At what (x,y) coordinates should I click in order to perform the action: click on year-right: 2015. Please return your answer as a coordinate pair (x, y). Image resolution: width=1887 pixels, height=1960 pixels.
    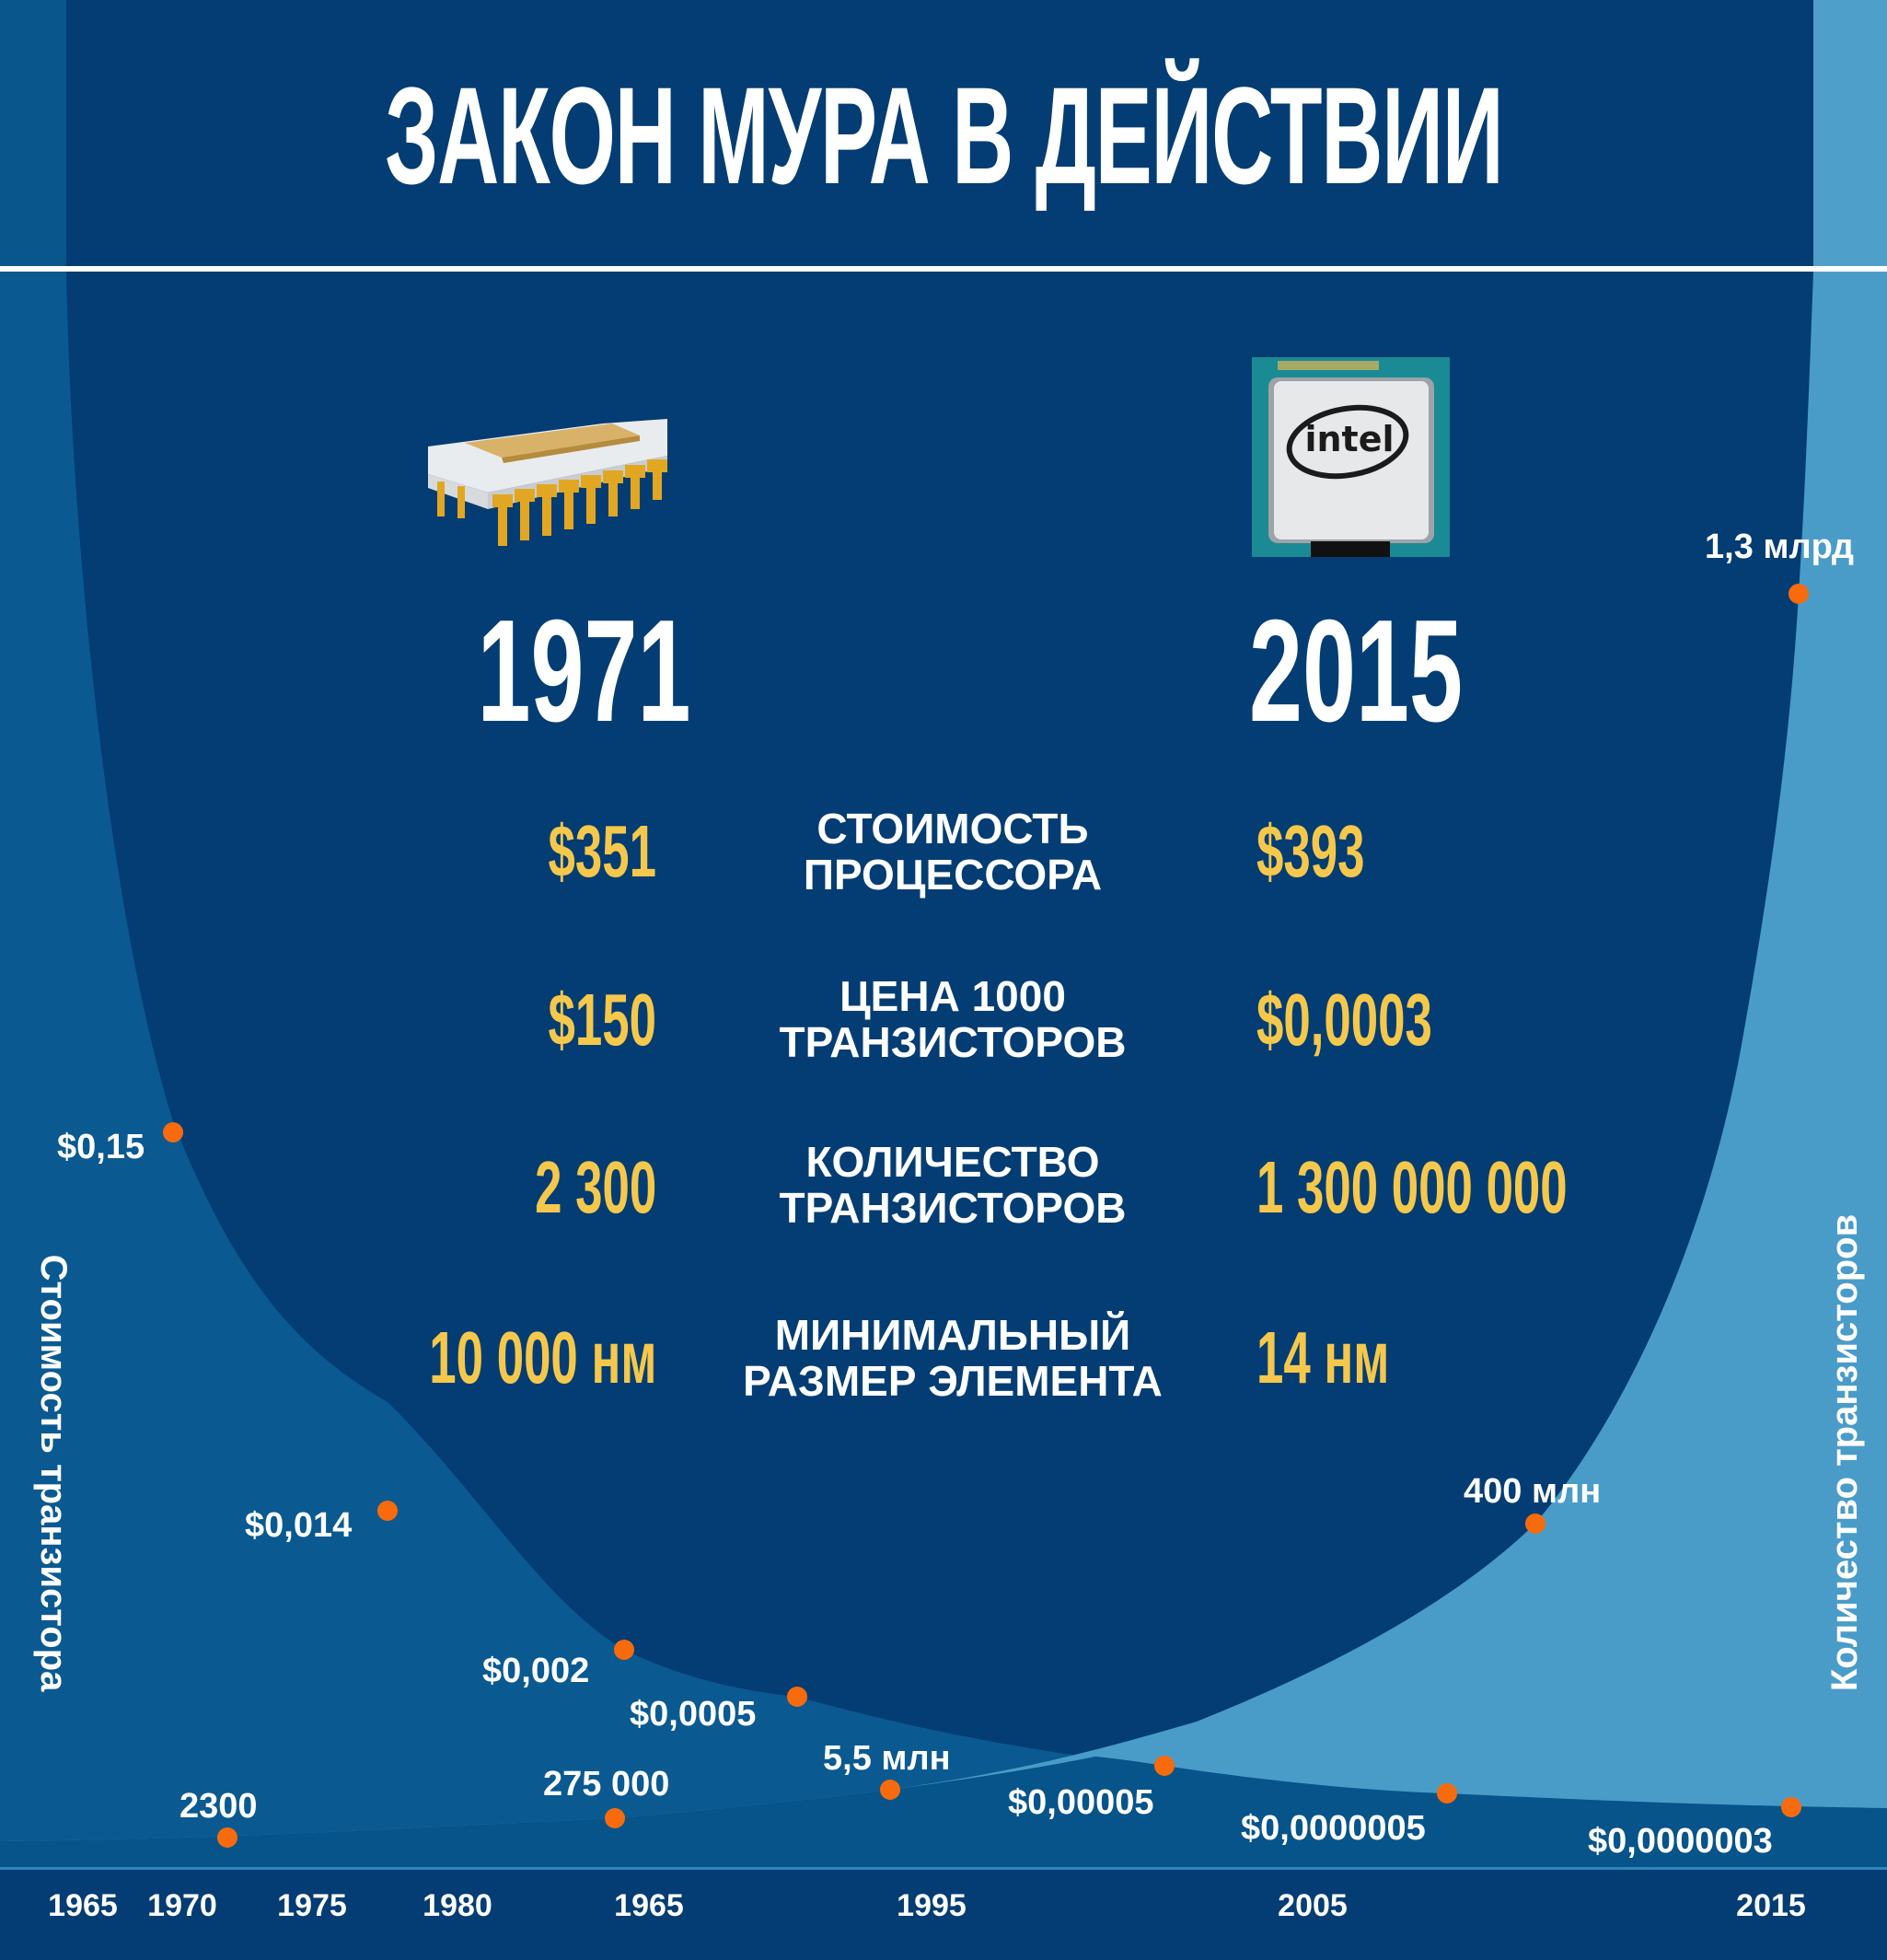
    Looking at the image, I should click on (1356, 671).